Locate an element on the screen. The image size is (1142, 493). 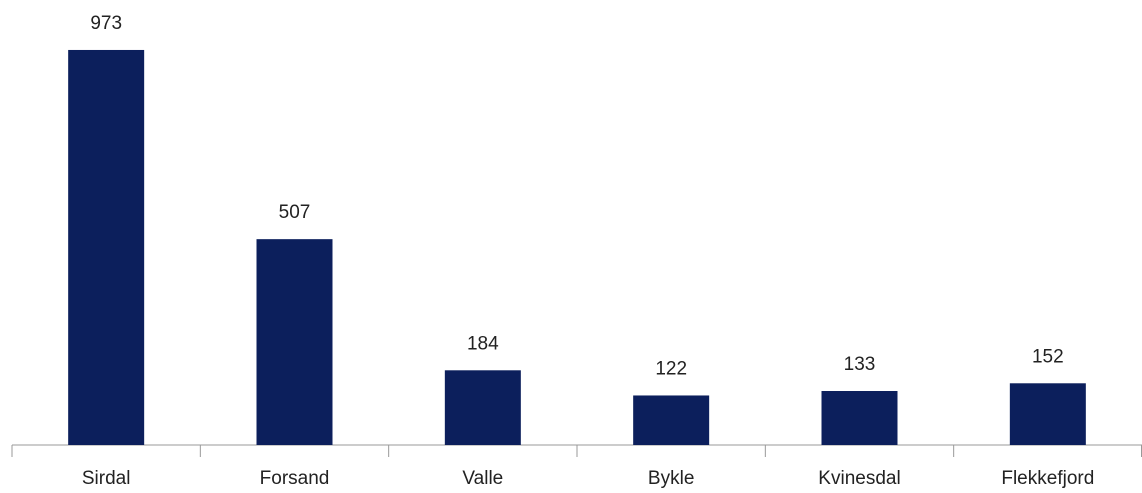
x-tick-label: Sirdal is located at coordinates (106, 478).